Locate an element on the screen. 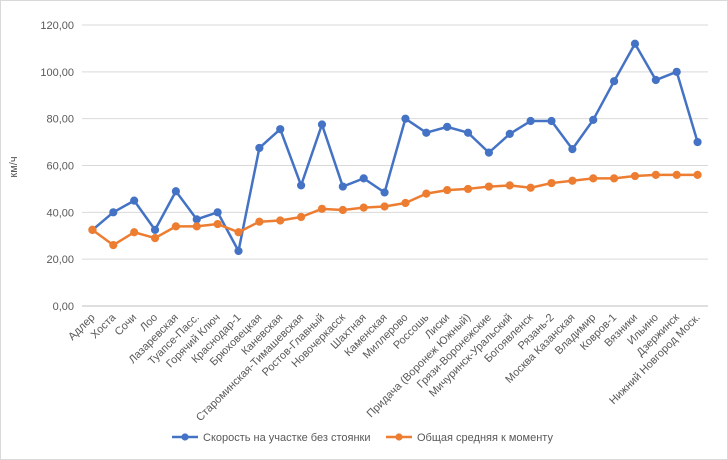  y-tick-label: 0,00 is located at coordinates (63, 307).